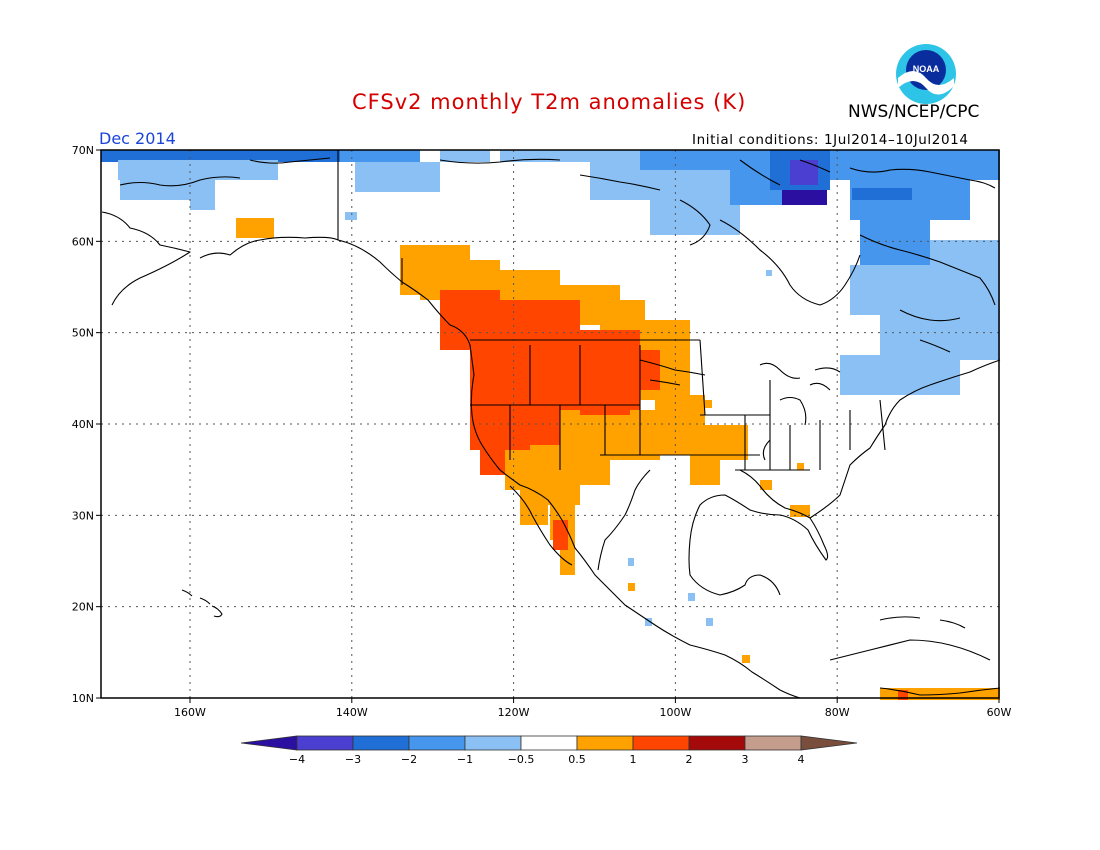 The width and height of the screenshot is (1100, 850). What do you see at coordinates (547, 759) in the screenshot?
I see `colorbar-labels: −4 −3 −2 −1 −0.5 0.5 1 2 3 4` at bounding box center [547, 759].